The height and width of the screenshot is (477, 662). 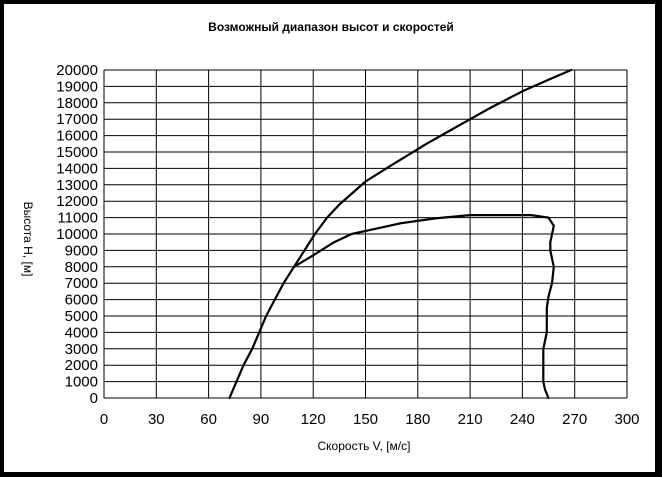 What do you see at coordinates (417, 419) in the screenshot?
I see `x-tick-label: 180` at bounding box center [417, 419].